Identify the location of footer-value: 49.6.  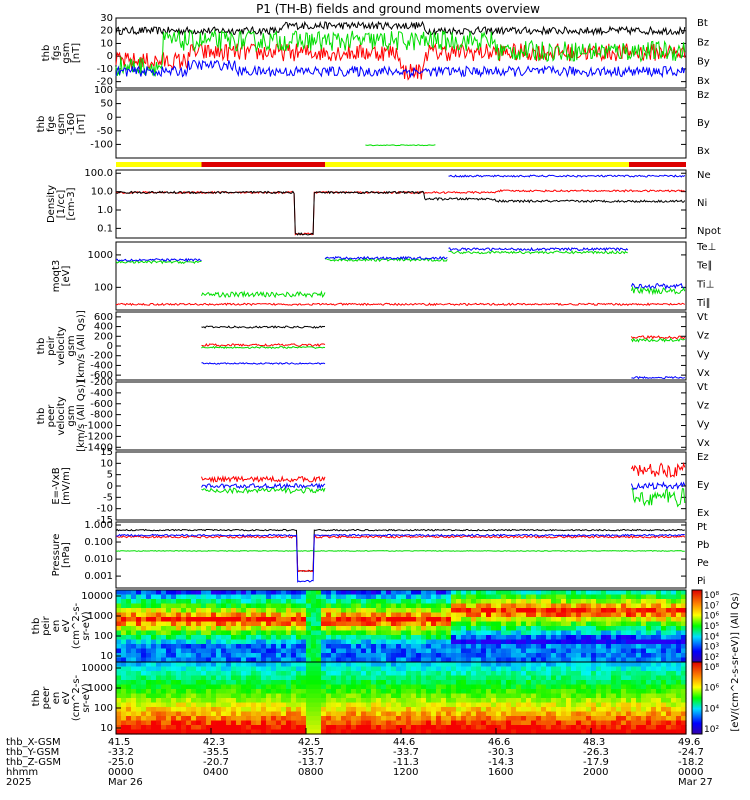
(689, 742).